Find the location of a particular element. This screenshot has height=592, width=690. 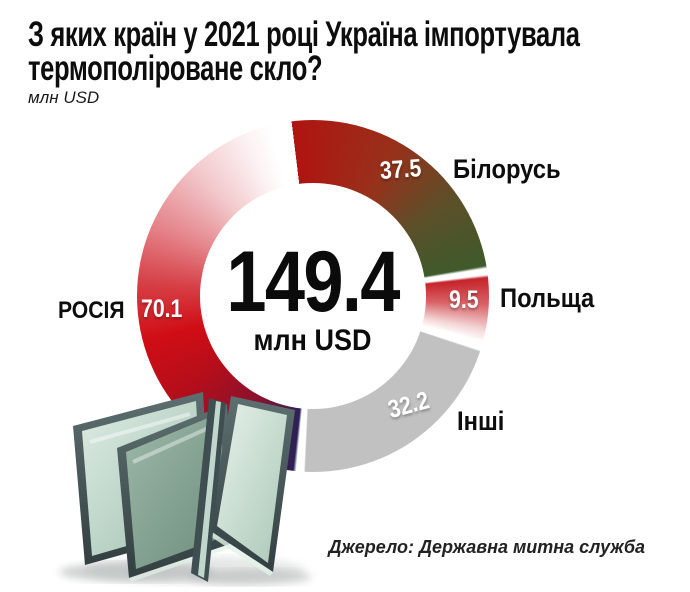

donut-center-units: млн USD is located at coordinates (313, 340).